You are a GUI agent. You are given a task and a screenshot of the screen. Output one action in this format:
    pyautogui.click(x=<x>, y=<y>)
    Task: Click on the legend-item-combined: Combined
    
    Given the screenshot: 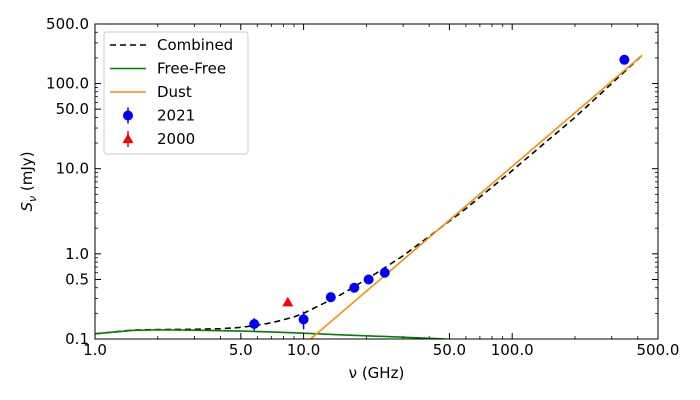 What is the action you would take?
    pyautogui.click(x=171, y=45)
    